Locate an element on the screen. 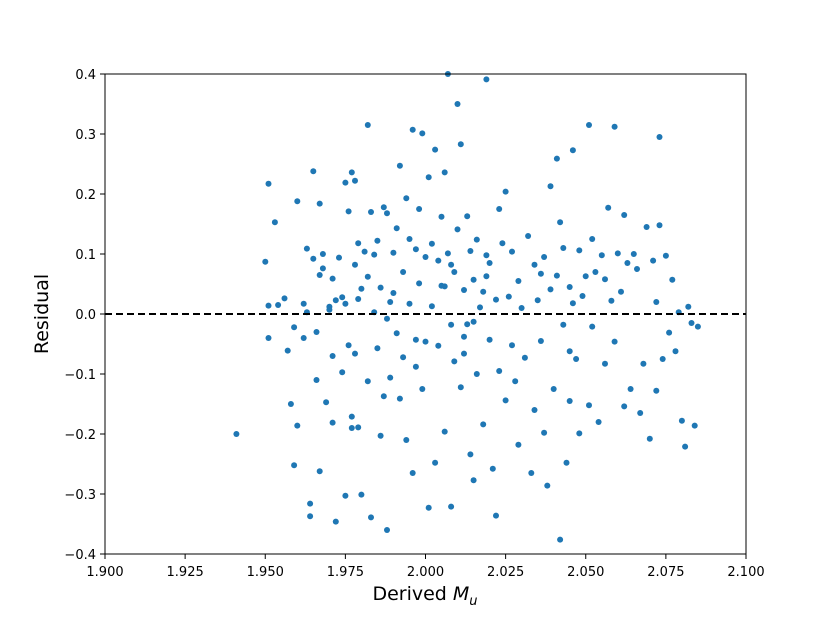 This screenshot has width=830, height=623. y-tick-label: 0.2 is located at coordinates (85, 195).